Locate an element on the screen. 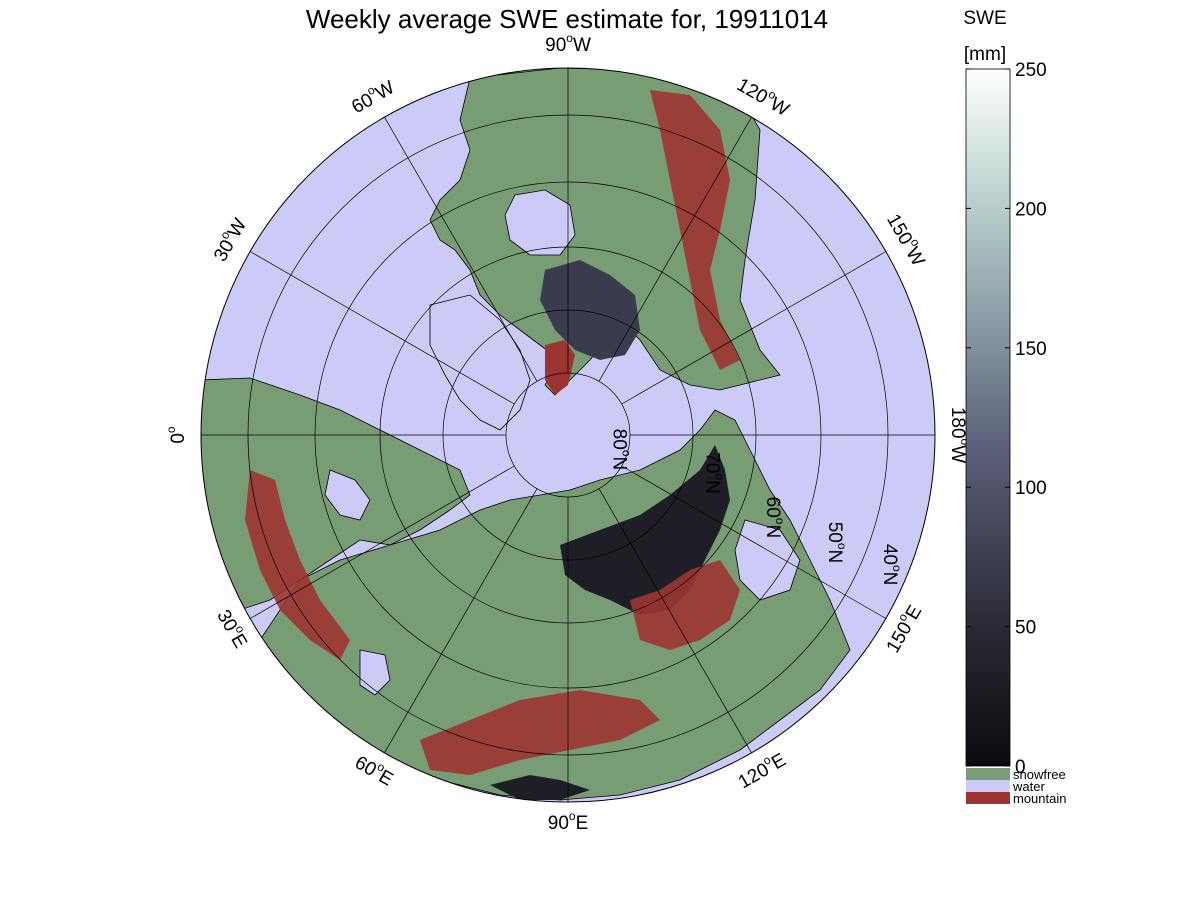  colorbar-title-line1: SWE is located at coordinates (984, 18).